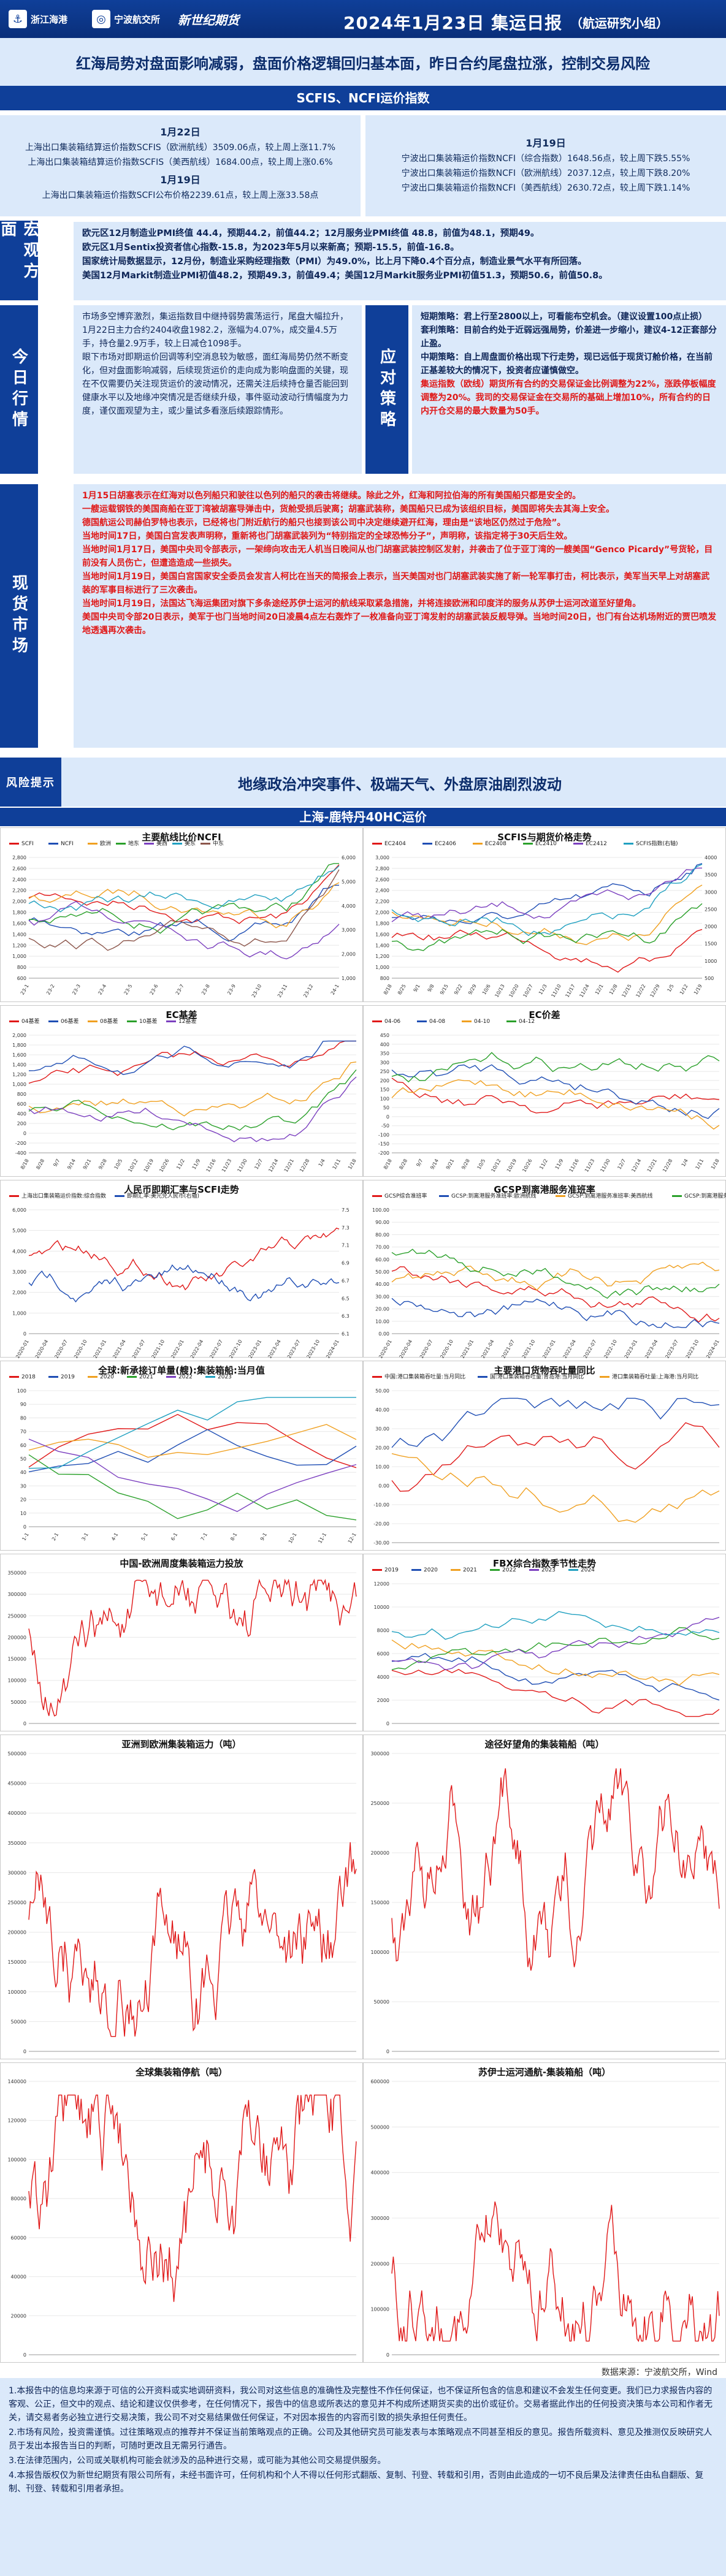 The height and width of the screenshot is (2576, 726). Describe the element at coordinates (382, 956) in the screenshot. I see `y-tick-label: 1,200` at that location.